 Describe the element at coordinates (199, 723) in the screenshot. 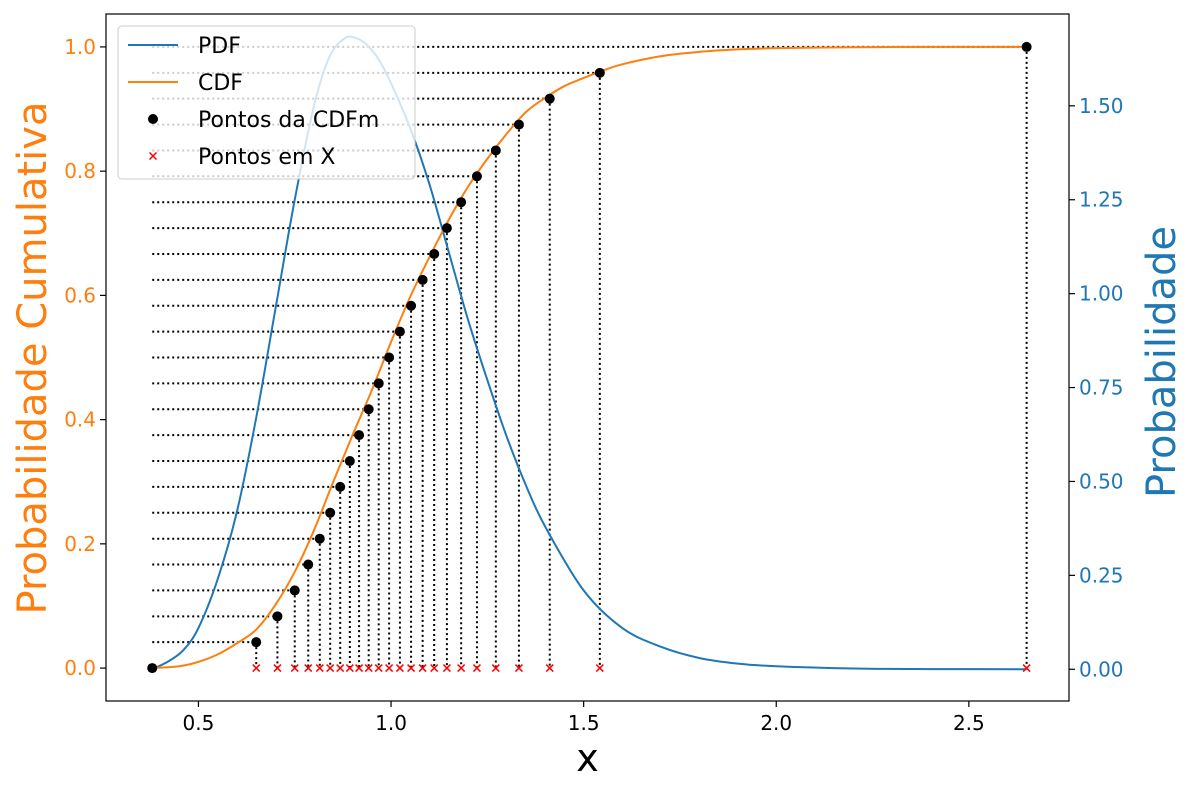

I see `x-tick-label: 0.5` at that location.